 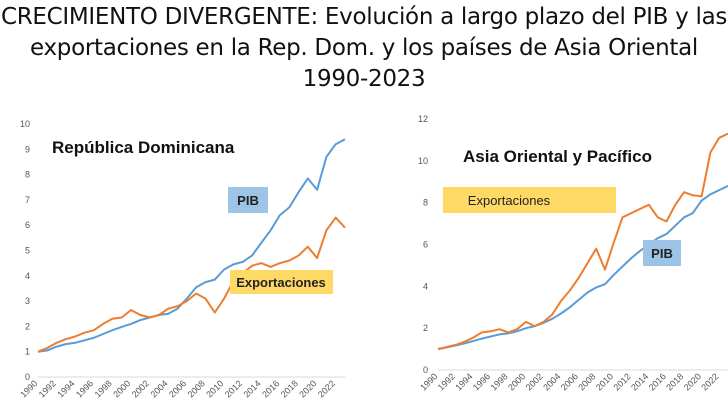 What do you see at coordinates (423, 119) in the screenshot?
I see `y-tick-label: 12` at bounding box center [423, 119].